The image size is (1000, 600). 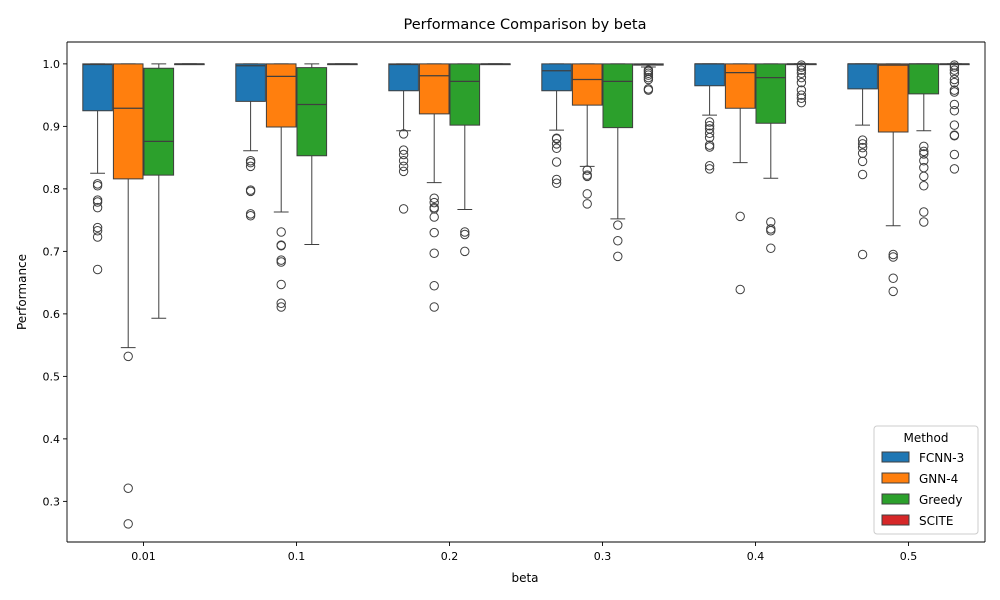 I want to click on y-tick-label: 0.7, so click(x=52, y=251).